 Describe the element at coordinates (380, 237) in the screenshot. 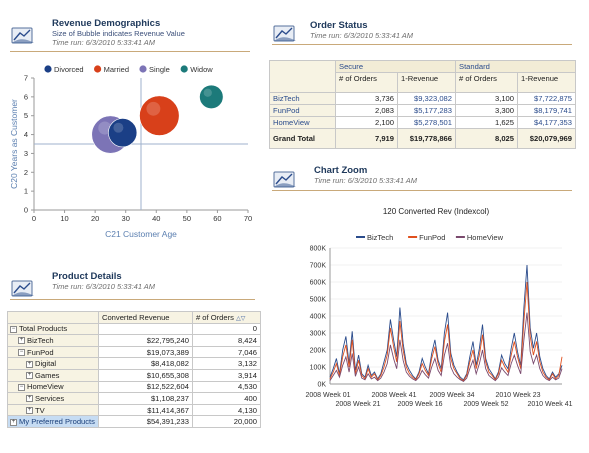

I see `legend-label: BizTech` at that location.